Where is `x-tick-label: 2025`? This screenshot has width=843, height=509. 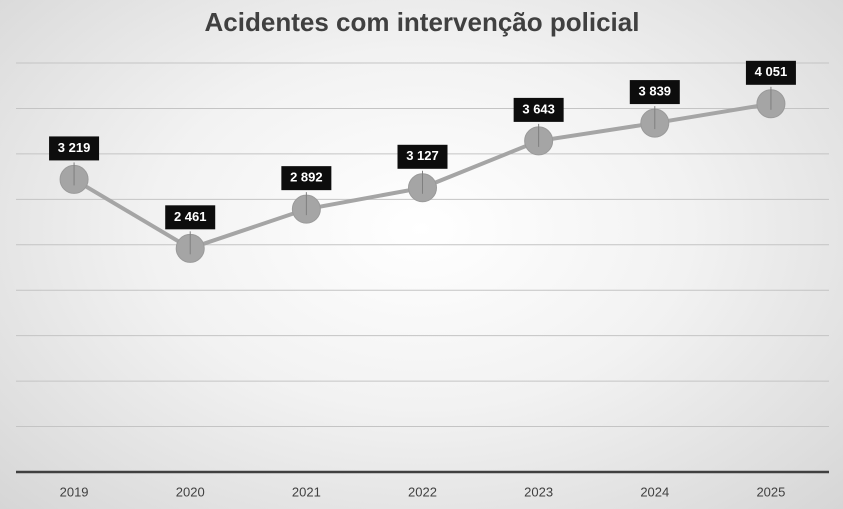
x-tick-label: 2025 is located at coordinates (770, 491).